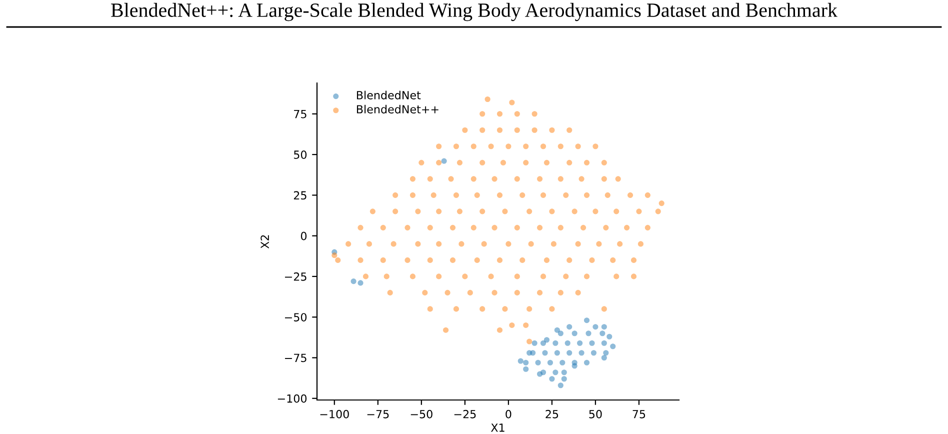  What do you see at coordinates (296, 317) in the screenshot?
I see `y-tick-label: −50` at bounding box center [296, 317].